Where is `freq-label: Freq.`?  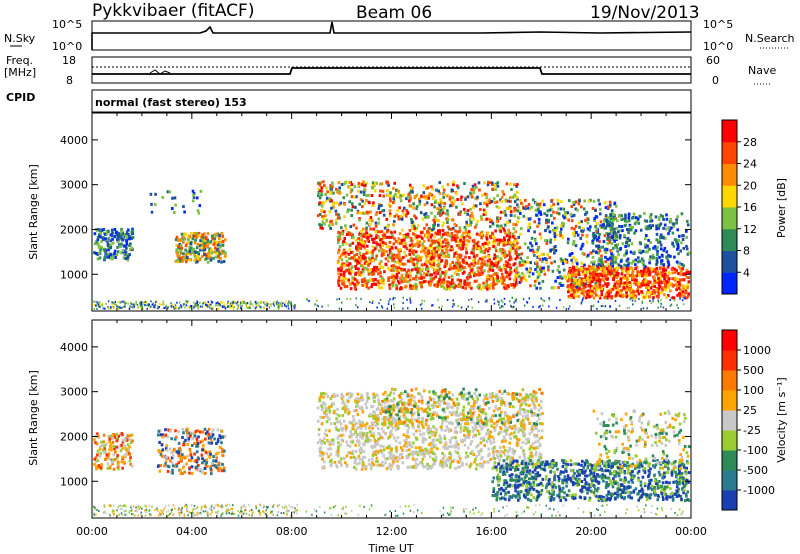
freq-label: Freq. is located at coordinates (19, 60).